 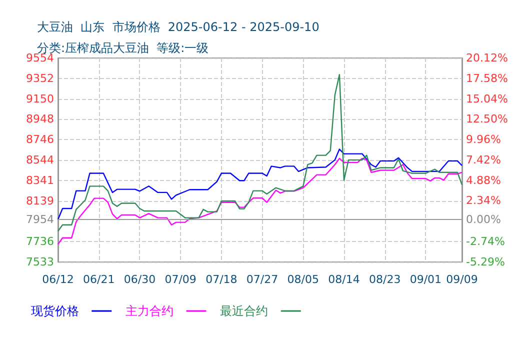 I want to click on y2-tick-label: 15.04%, so click(x=487, y=99).